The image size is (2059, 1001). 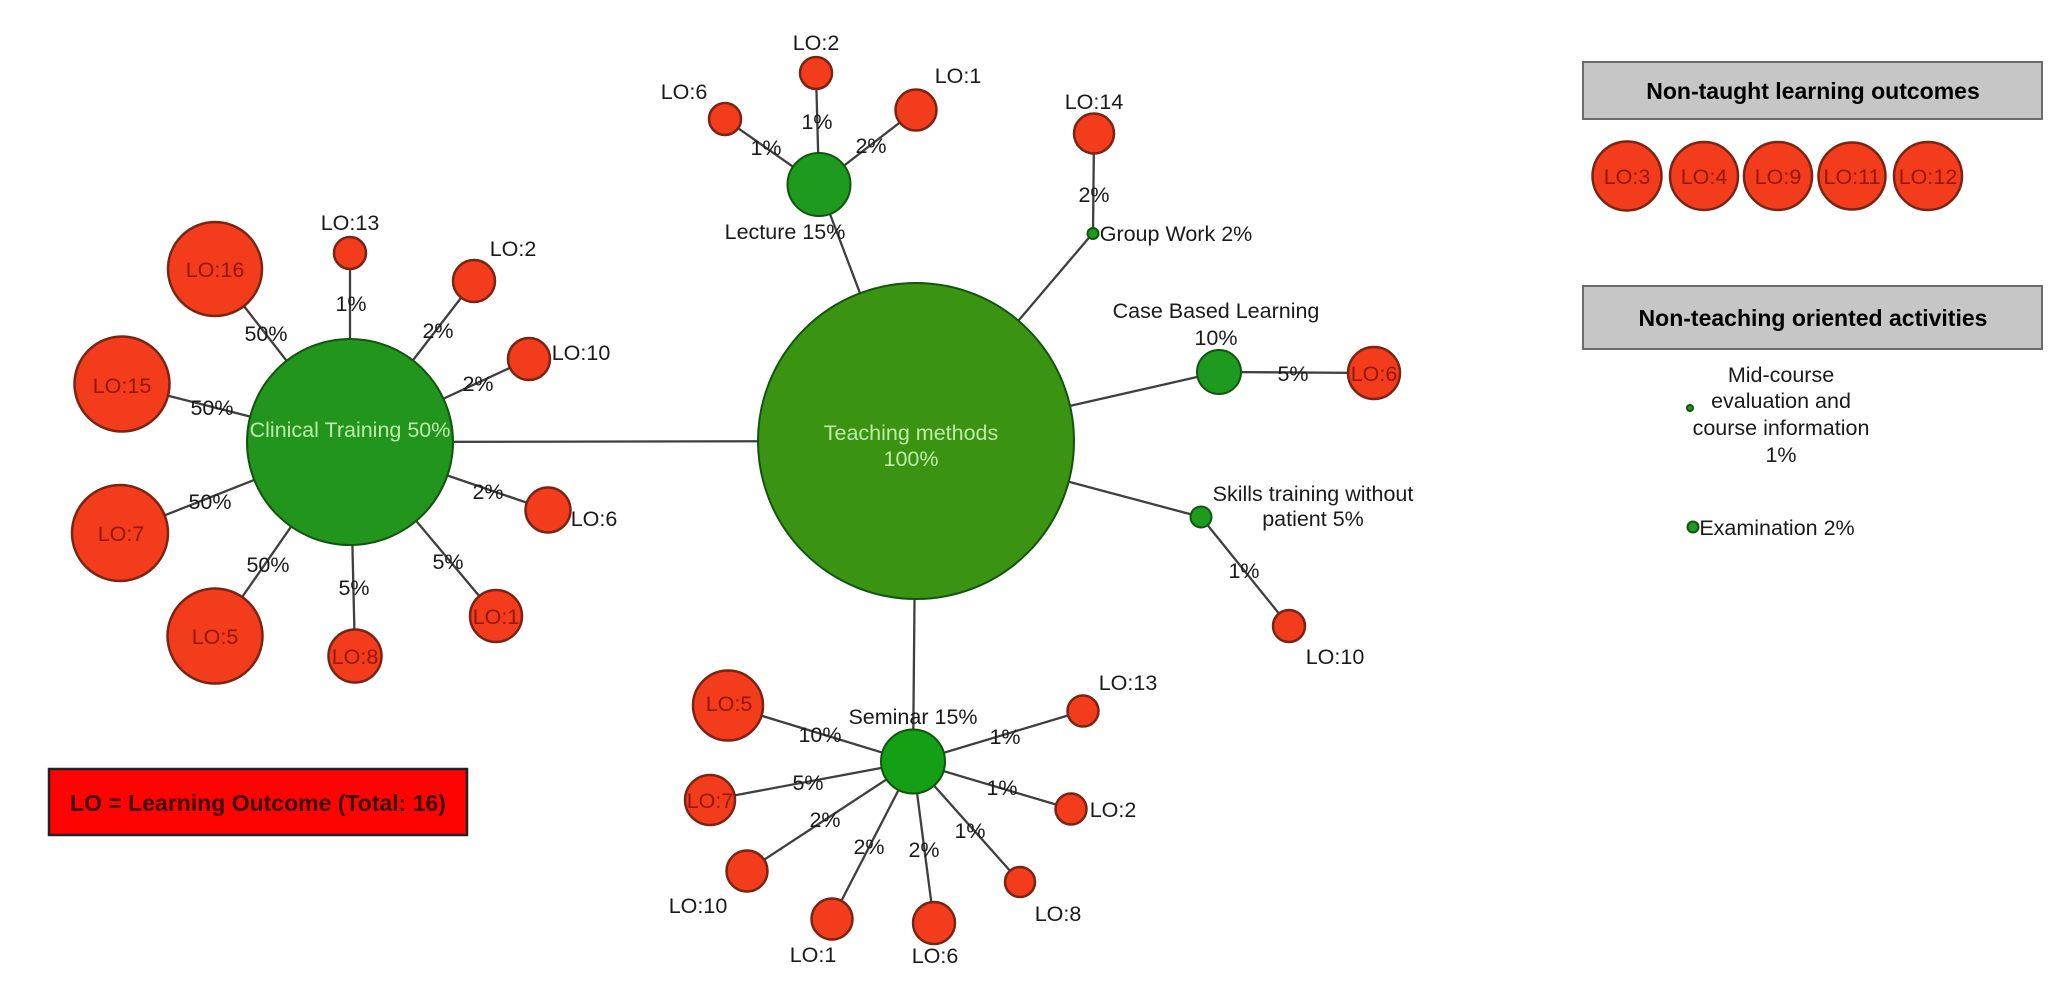 I want to click on svg-text:Non-teaching oriented activiti: Non-teaching oriented activities, so click(x=1813, y=318).